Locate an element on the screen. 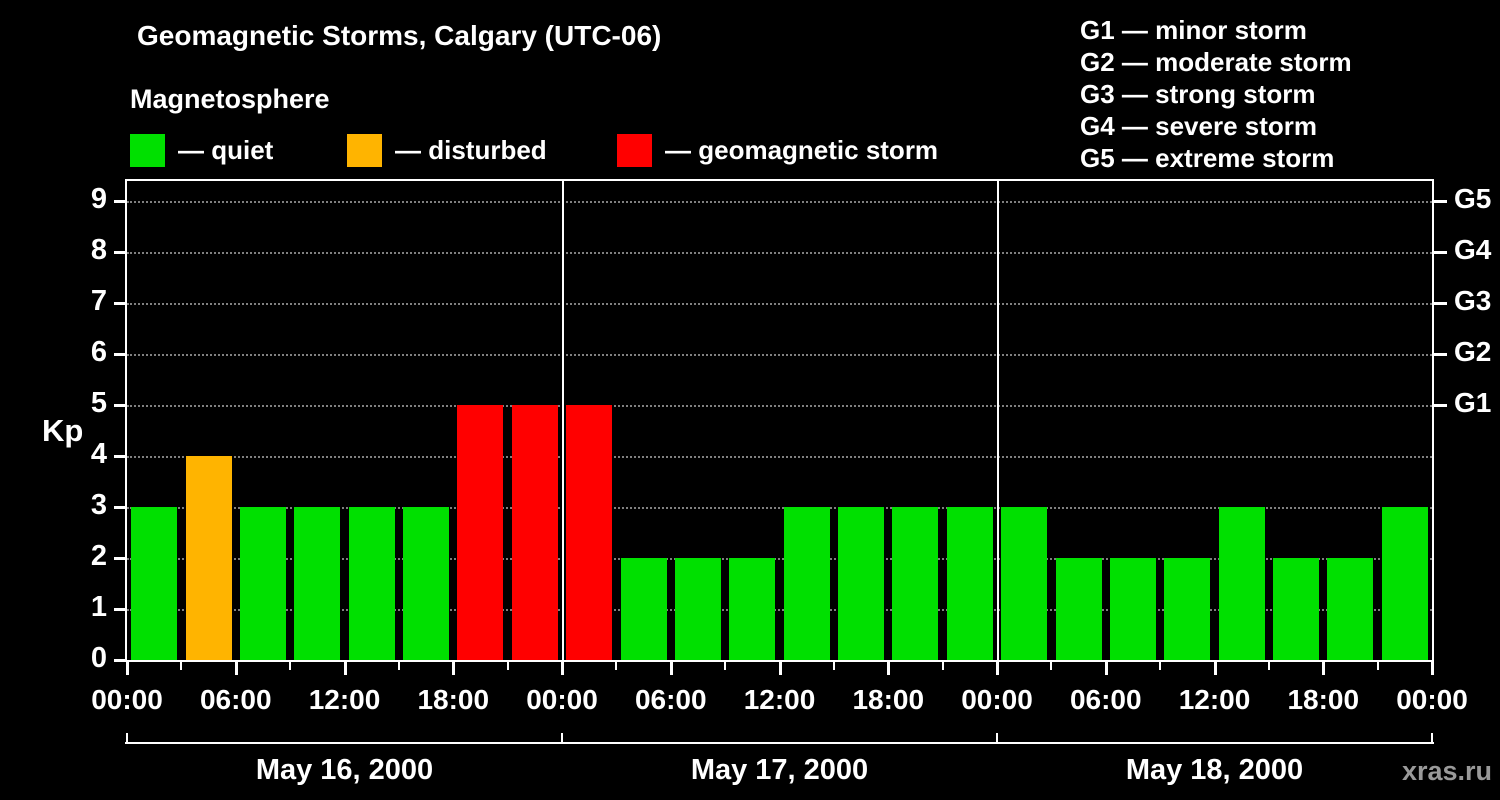  date-axis-line is located at coordinates (779, 743).